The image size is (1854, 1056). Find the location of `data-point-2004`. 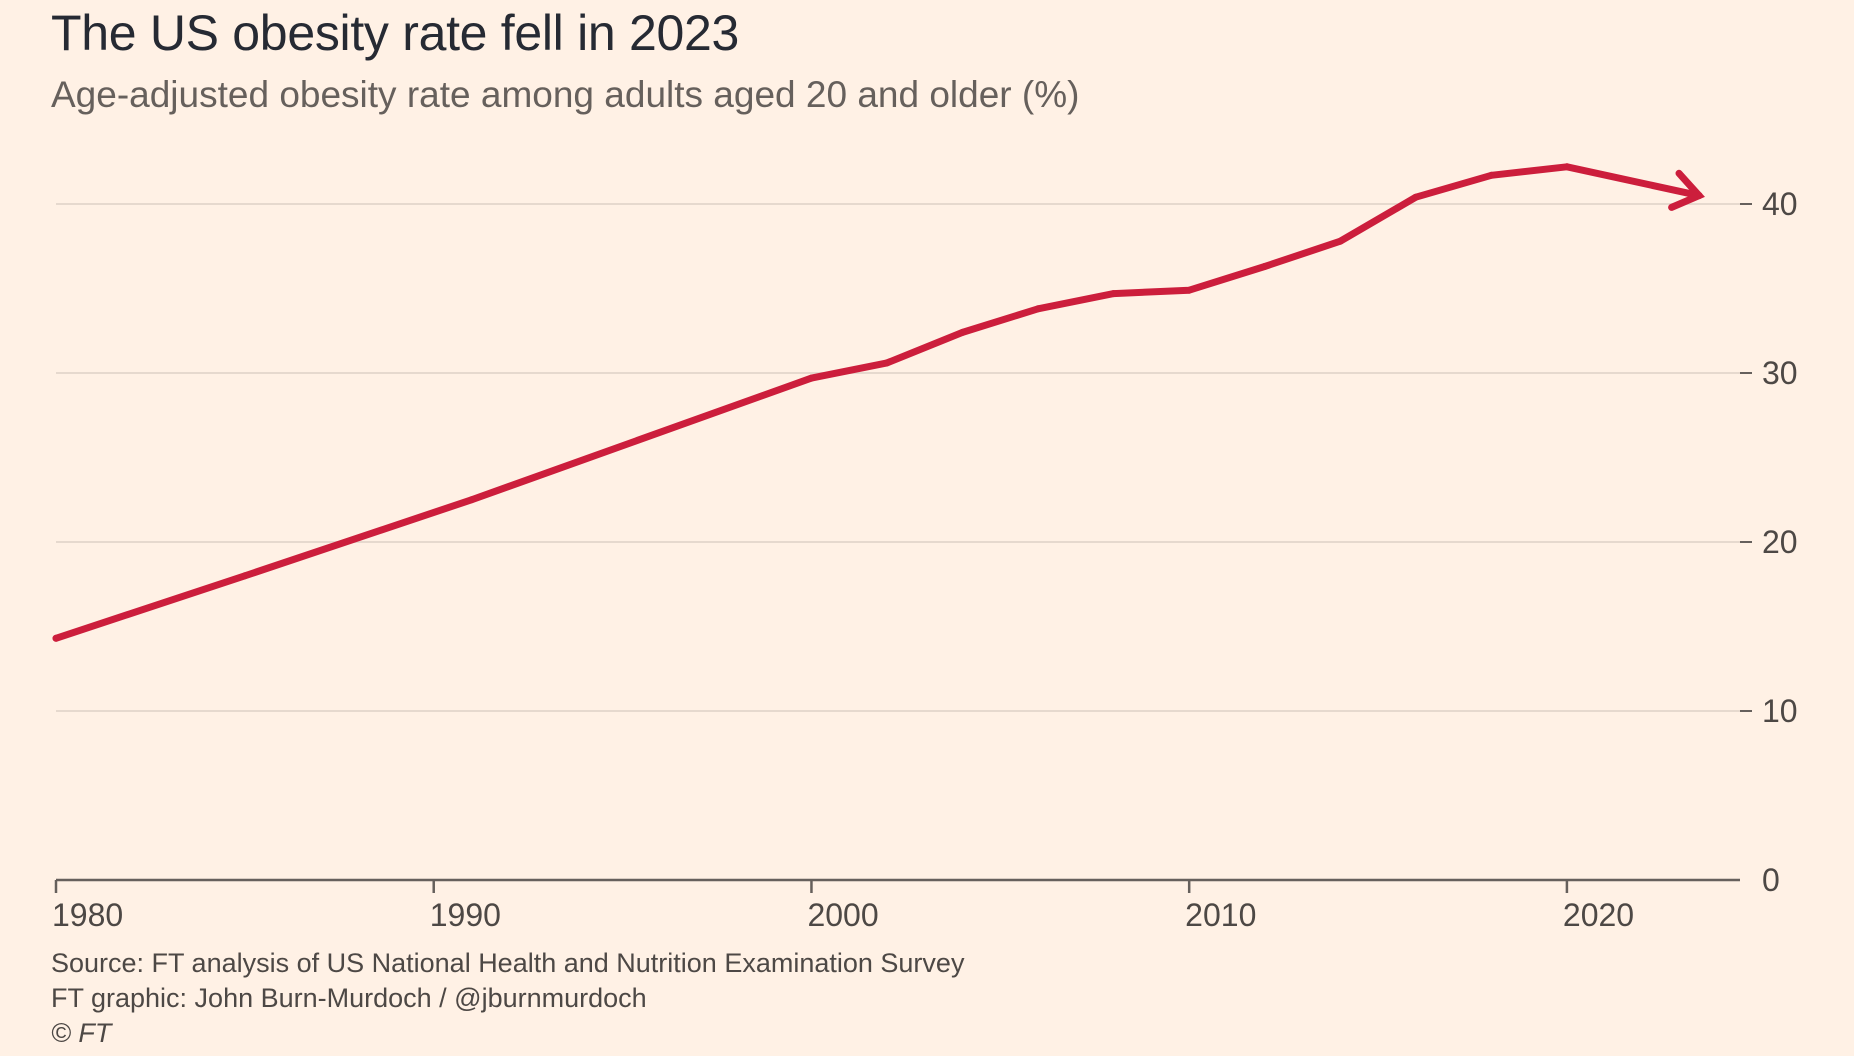

data-point-2004 is located at coordinates (962, 332).